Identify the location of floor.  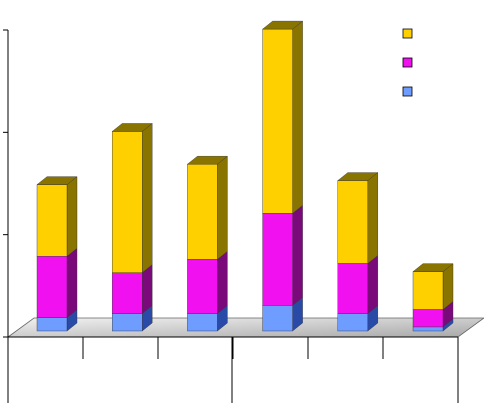
(245, 327).